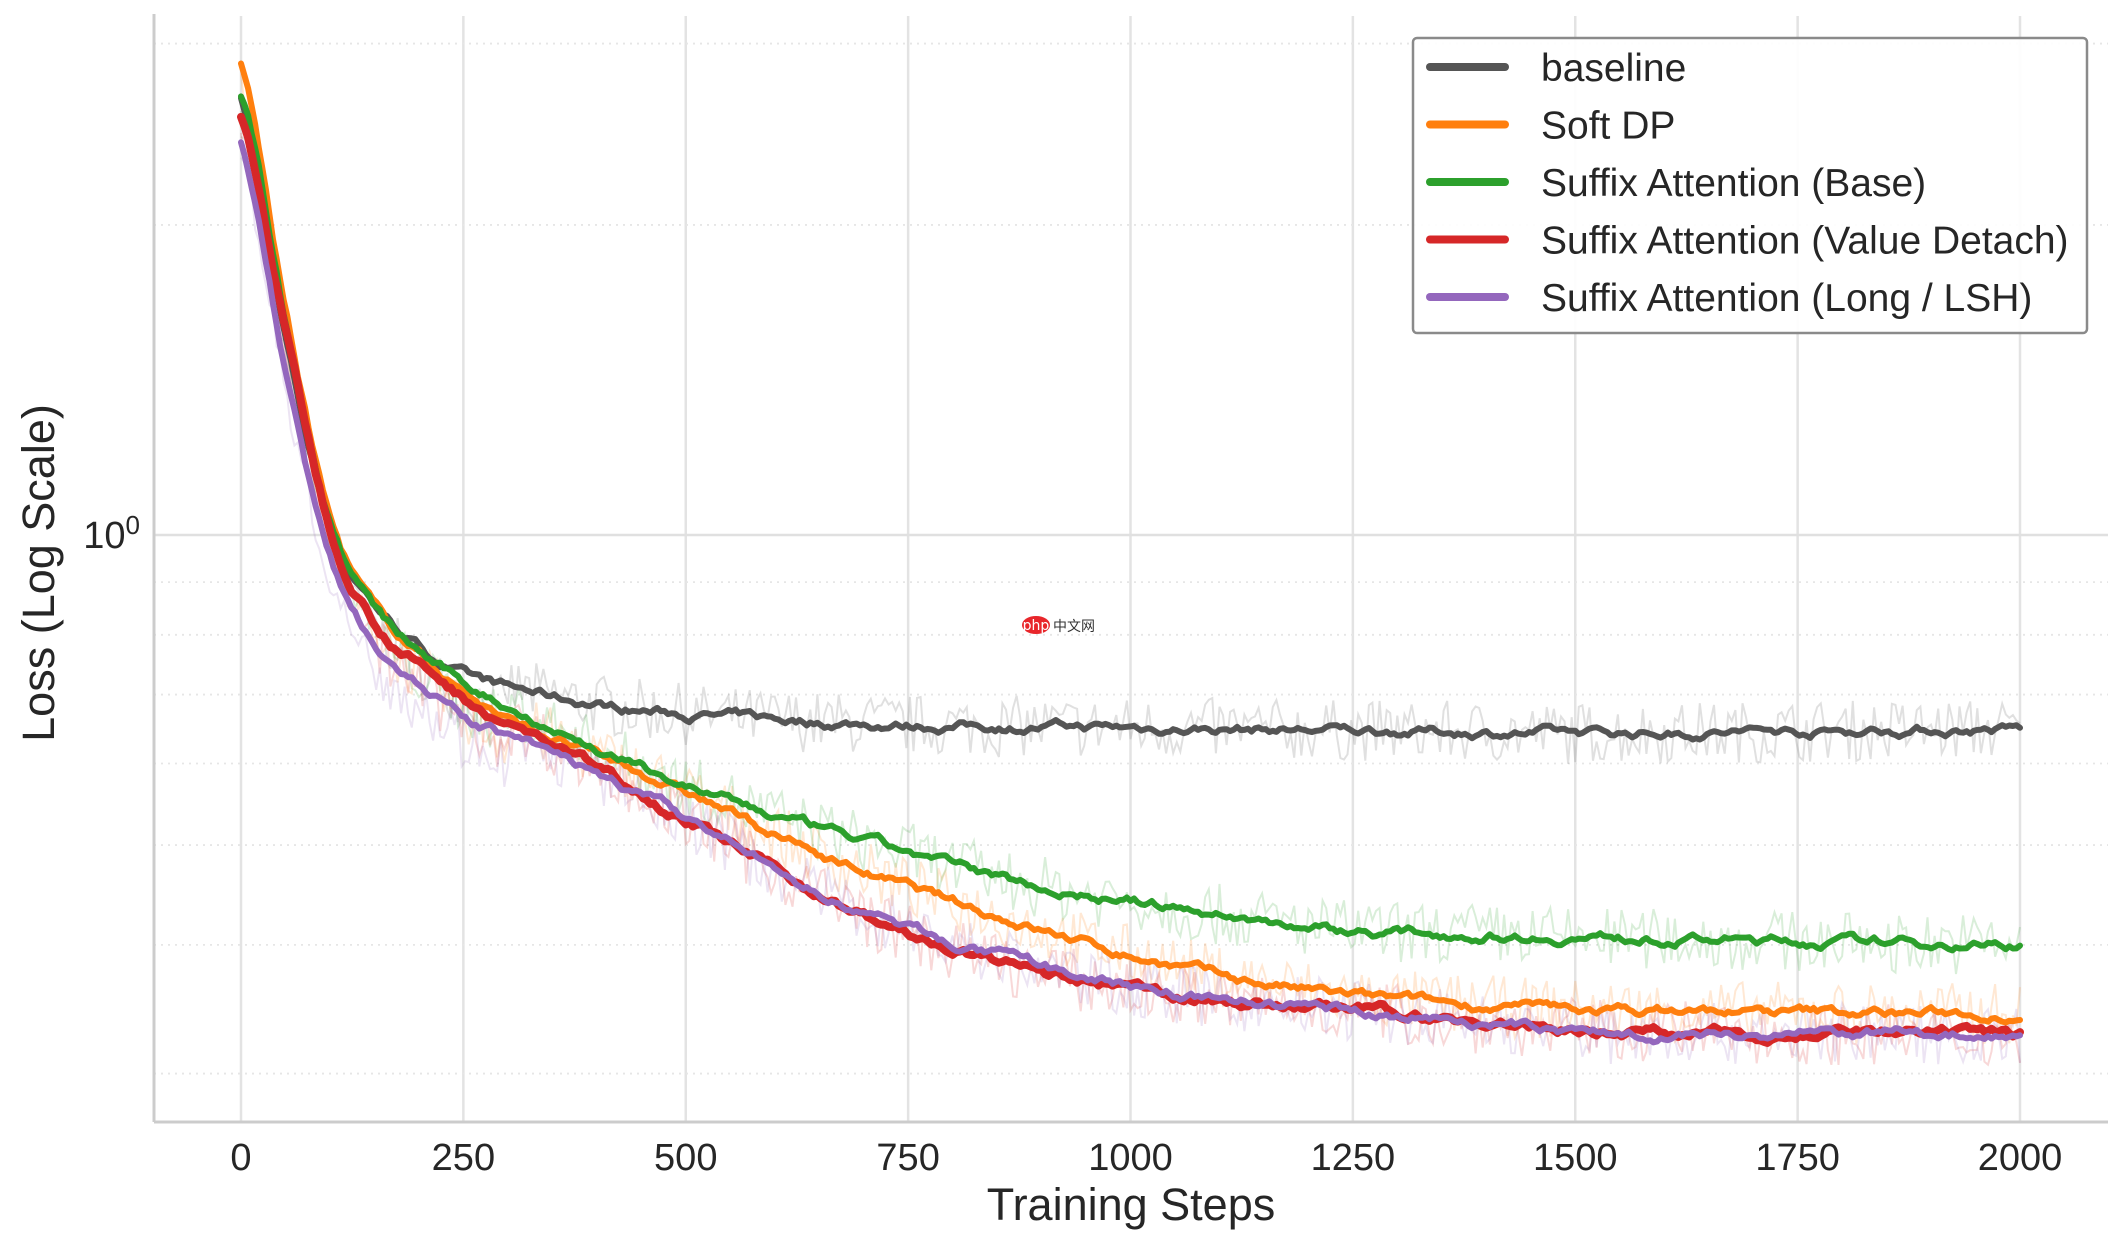 The width and height of the screenshot is (2114, 1246). What do you see at coordinates (104, 536) in the screenshot?
I see `y-tick-base: 10` at bounding box center [104, 536].